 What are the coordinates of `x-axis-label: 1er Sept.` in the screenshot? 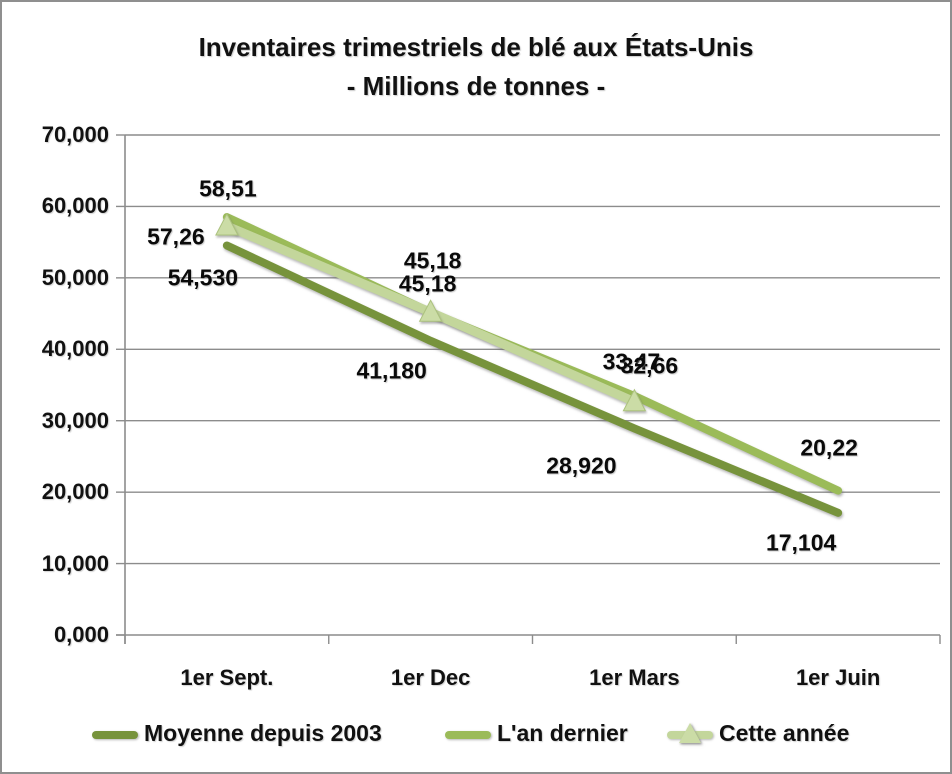 It's located at (227, 677).